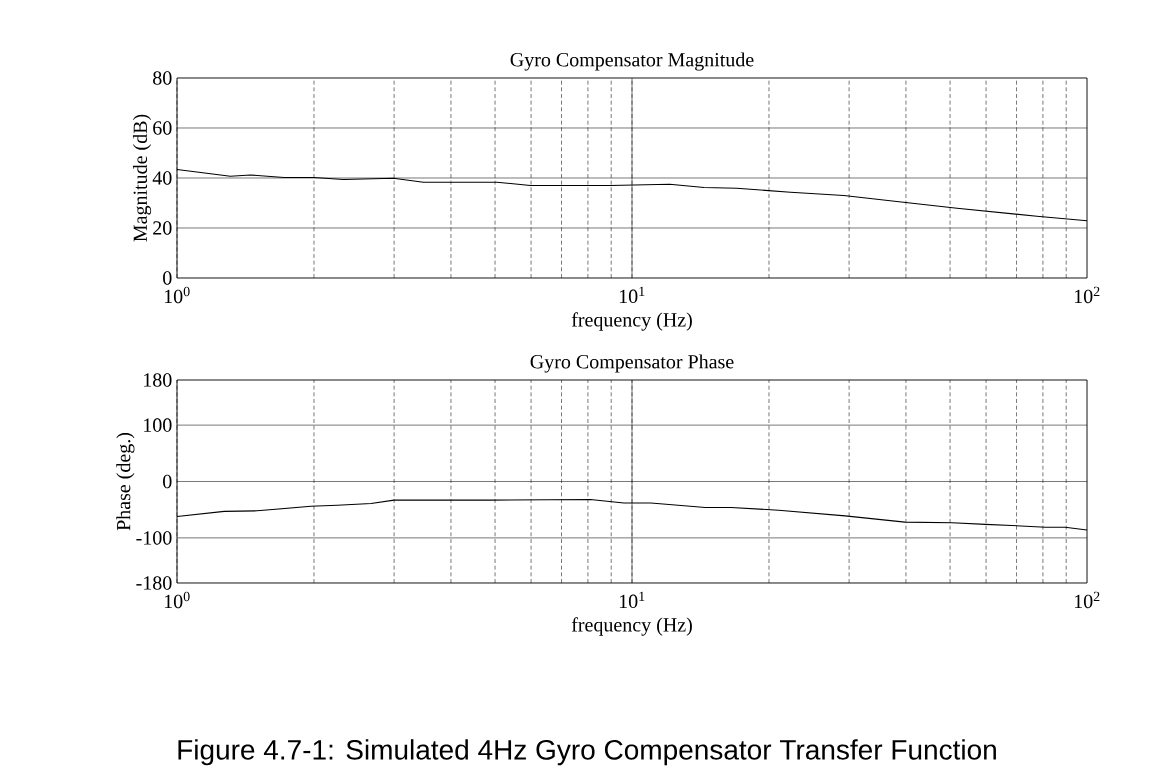 This screenshot has height=772, width=1174. Describe the element at coordinates (162, 78) in the screenshot. I see `y-tick-label: 80` at that location.